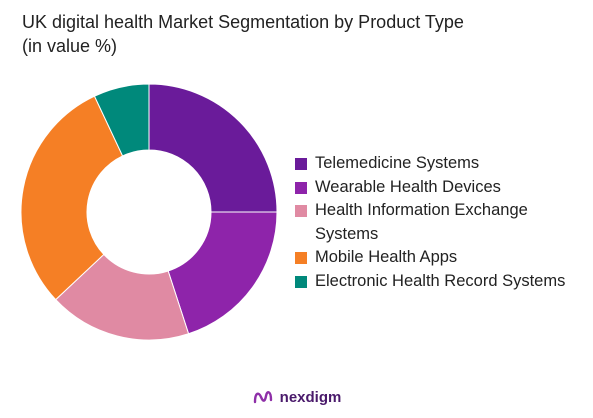  I want to click on legend-item-2: Health Information Exchange Systems, so click(440, 222).